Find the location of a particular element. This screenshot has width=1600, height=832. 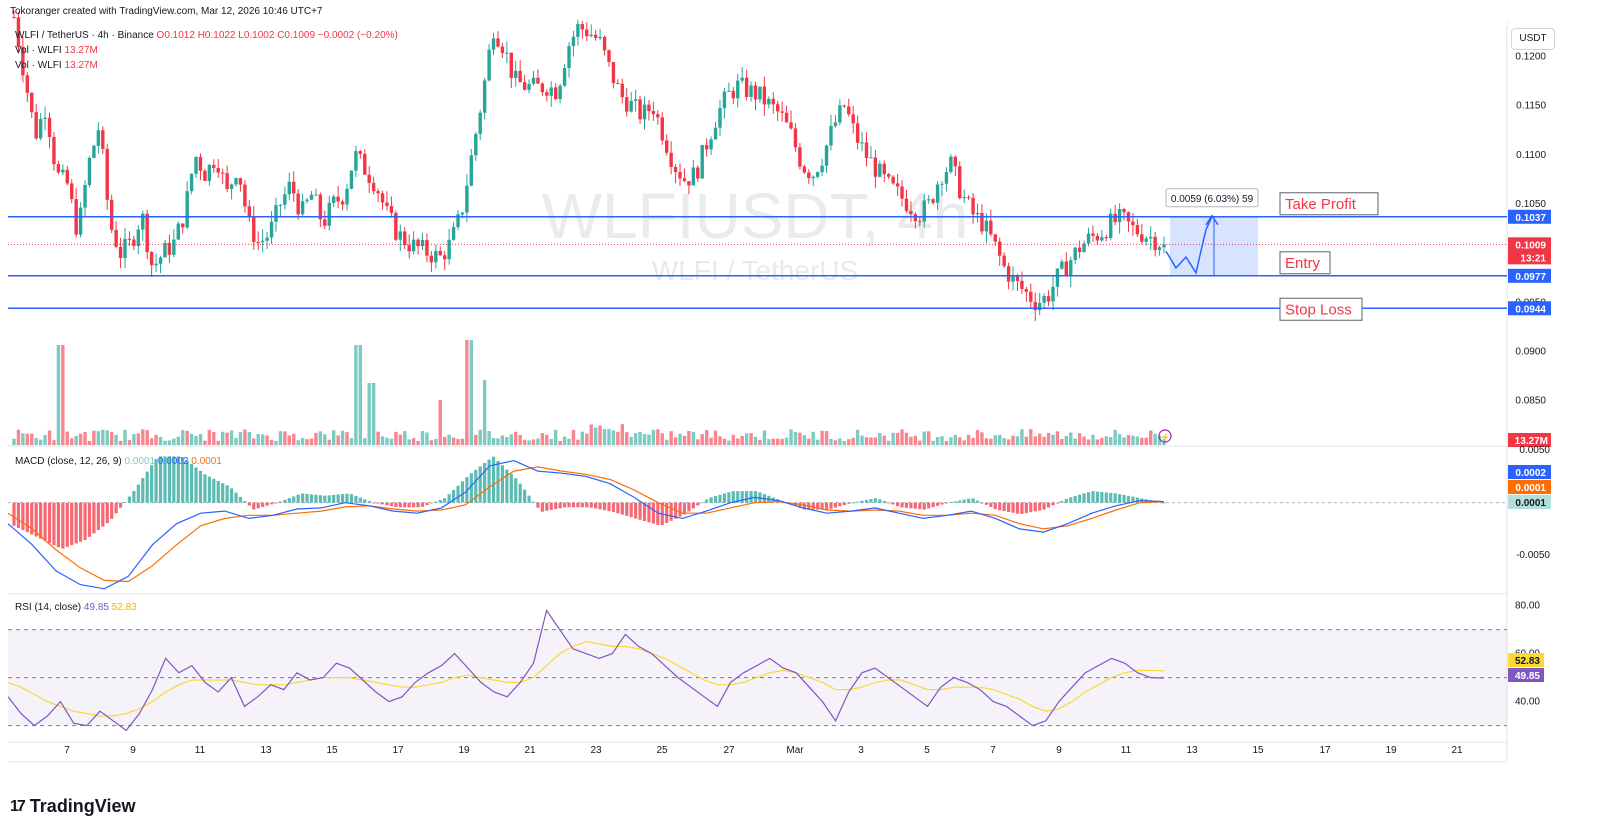

time-tick-label: 27 is located at coordinates (729, 750).